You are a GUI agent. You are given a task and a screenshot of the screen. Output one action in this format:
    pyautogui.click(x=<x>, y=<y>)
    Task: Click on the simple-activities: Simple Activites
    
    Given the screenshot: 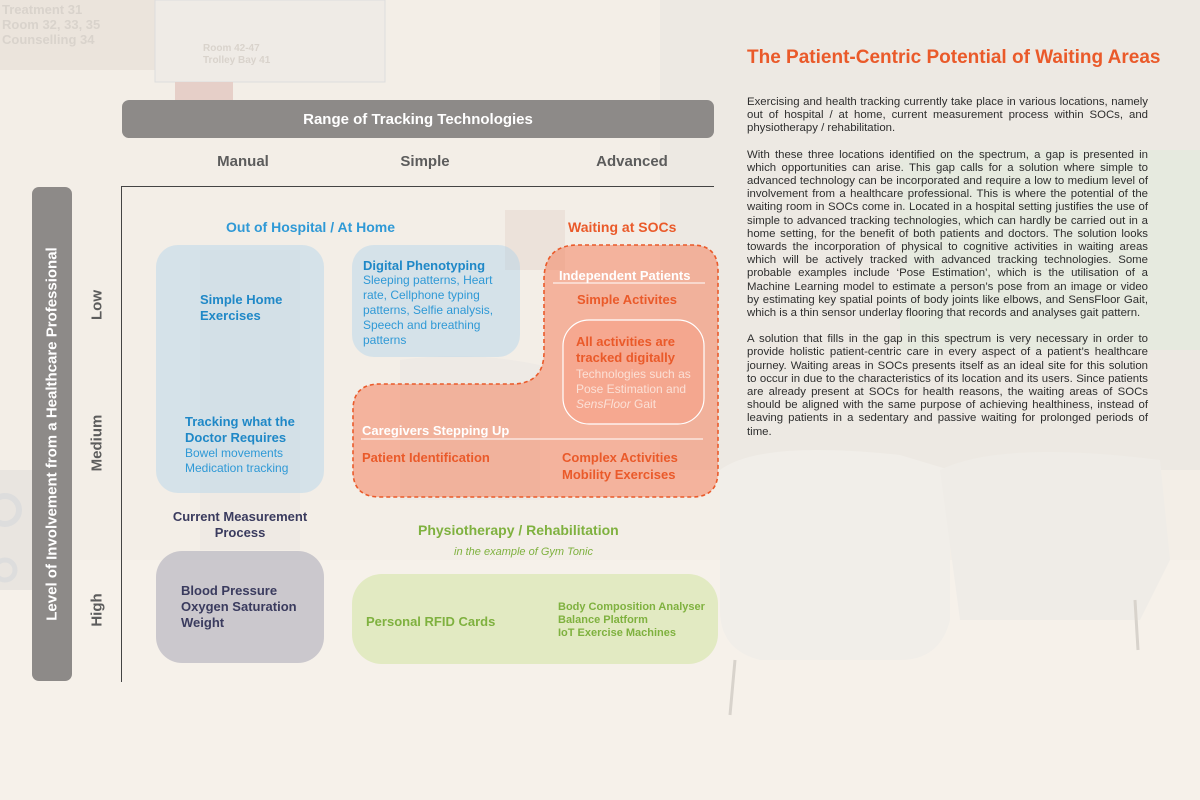 What is the action you would take?
    pyautogui.click(x=627, y=299)
    